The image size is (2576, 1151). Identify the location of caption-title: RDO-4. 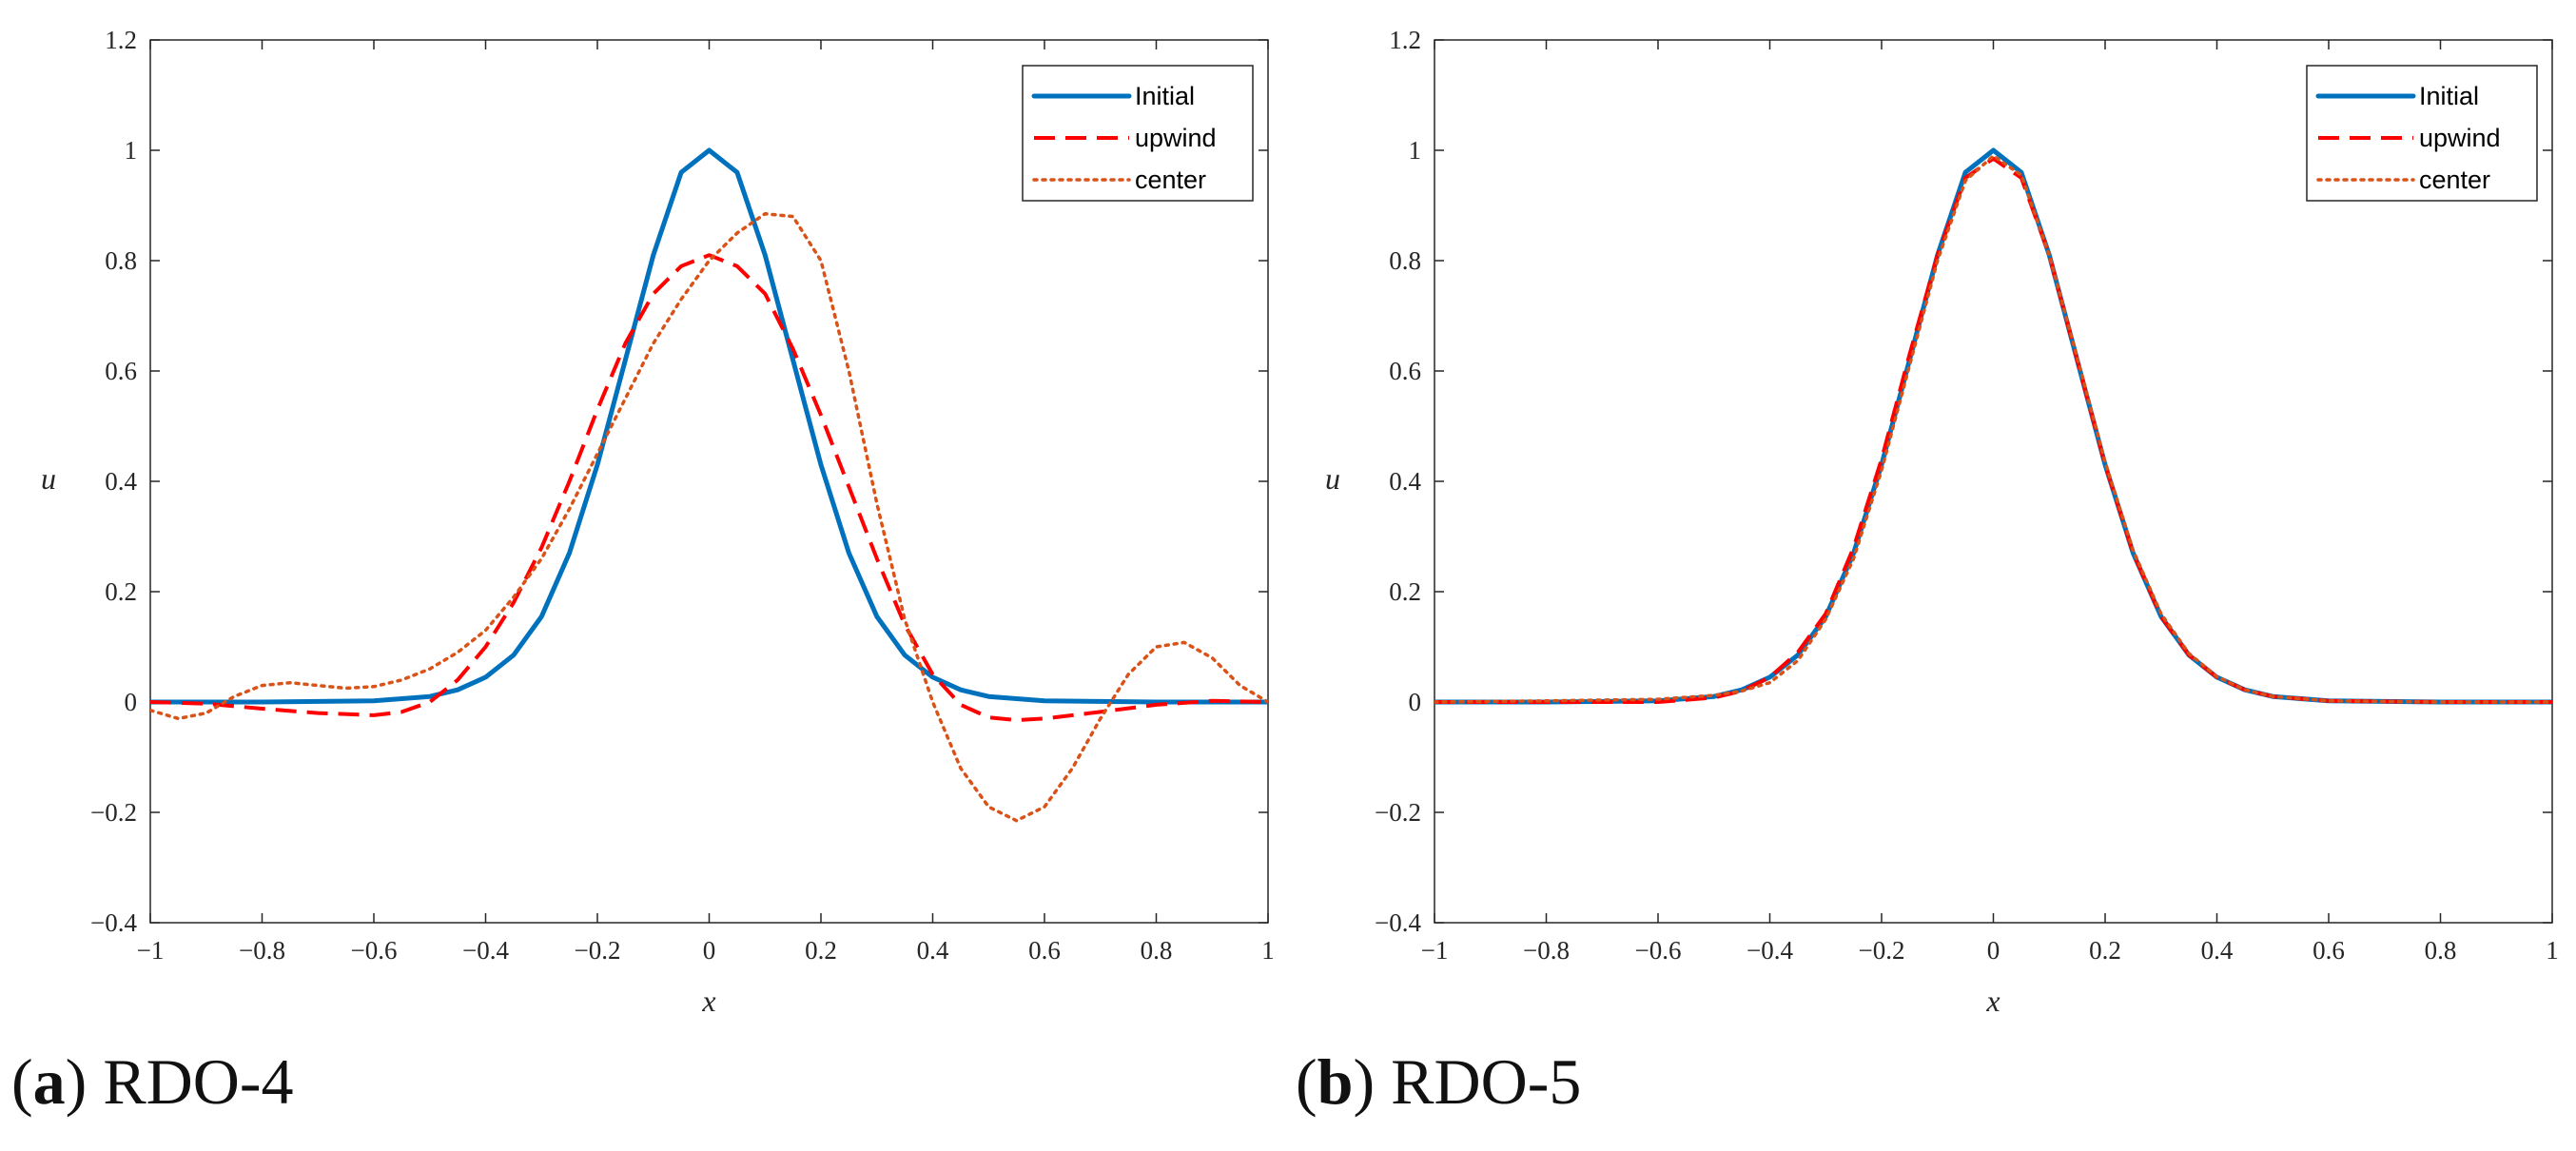
(198, 1081).